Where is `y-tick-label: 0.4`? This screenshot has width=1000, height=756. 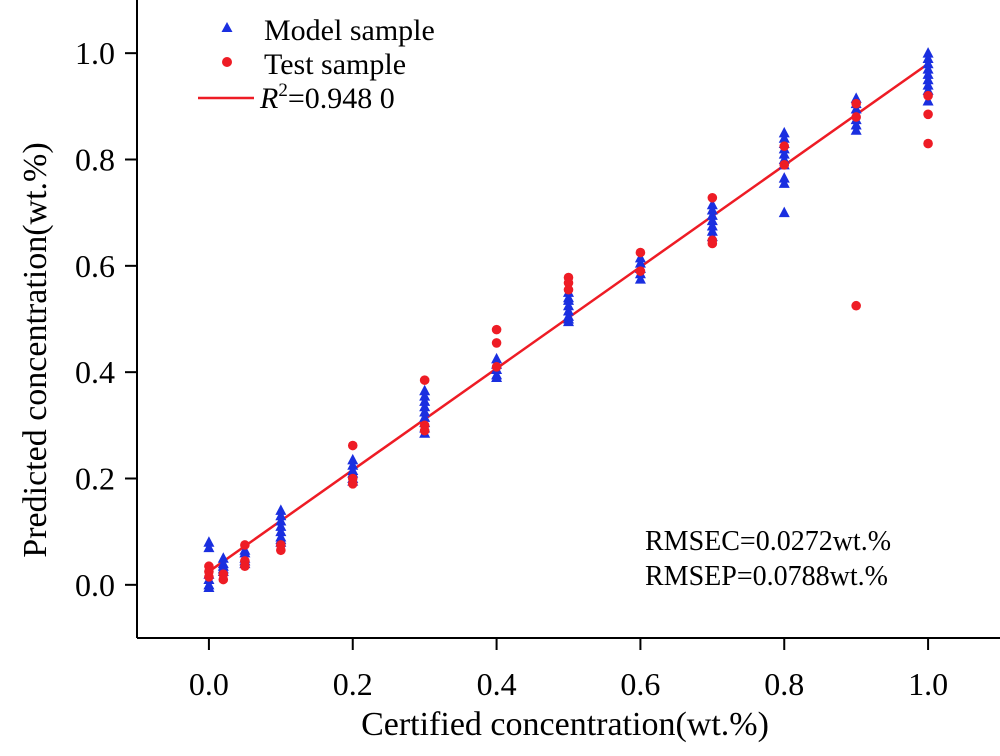
y-tick-label: 0.4 is located at coordinates (95, 372).